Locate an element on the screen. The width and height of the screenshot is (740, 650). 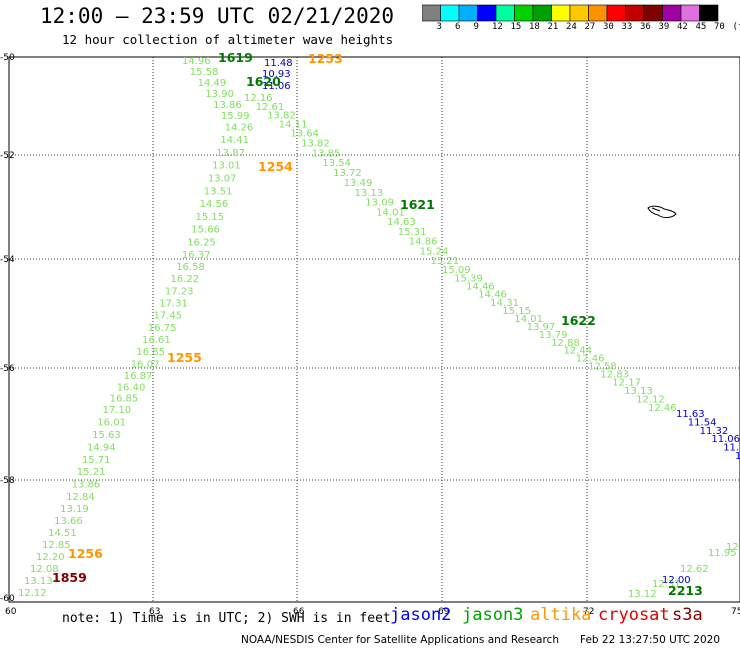
wave-height-value: 16.61 is located at coordinates (156, 340).